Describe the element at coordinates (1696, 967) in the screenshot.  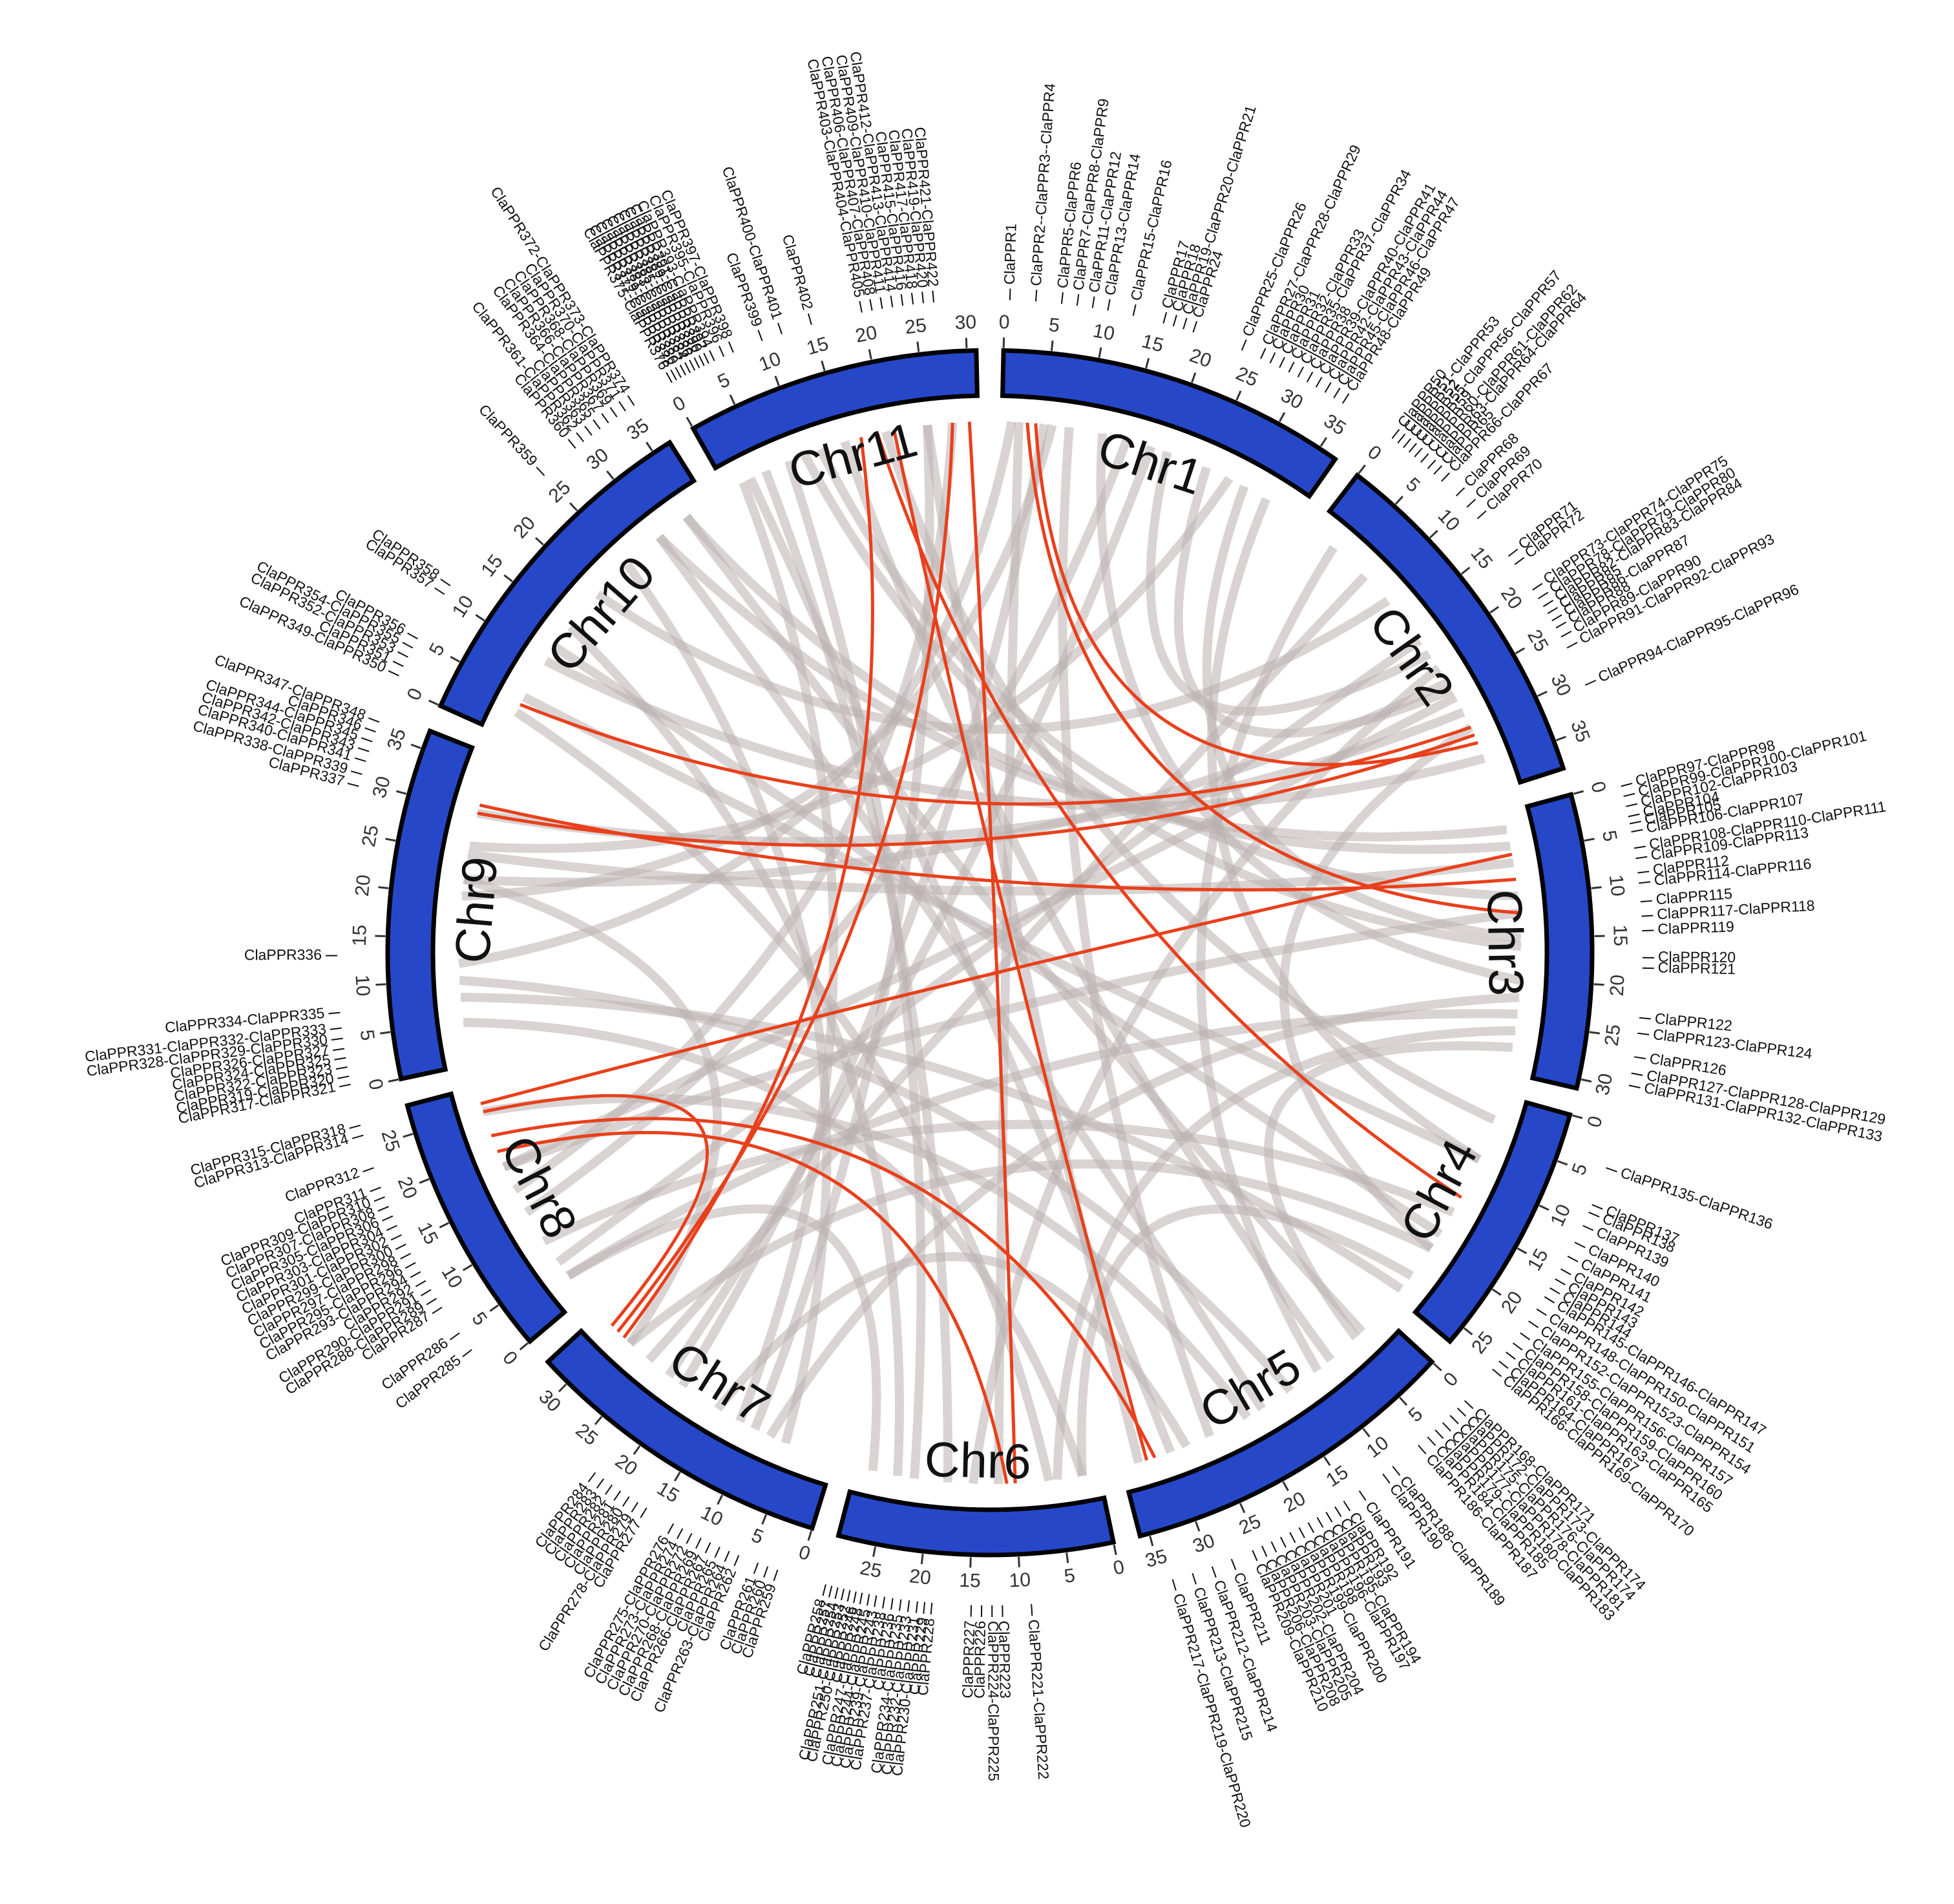
I see `gene-label: ClaPPR121` at that location.